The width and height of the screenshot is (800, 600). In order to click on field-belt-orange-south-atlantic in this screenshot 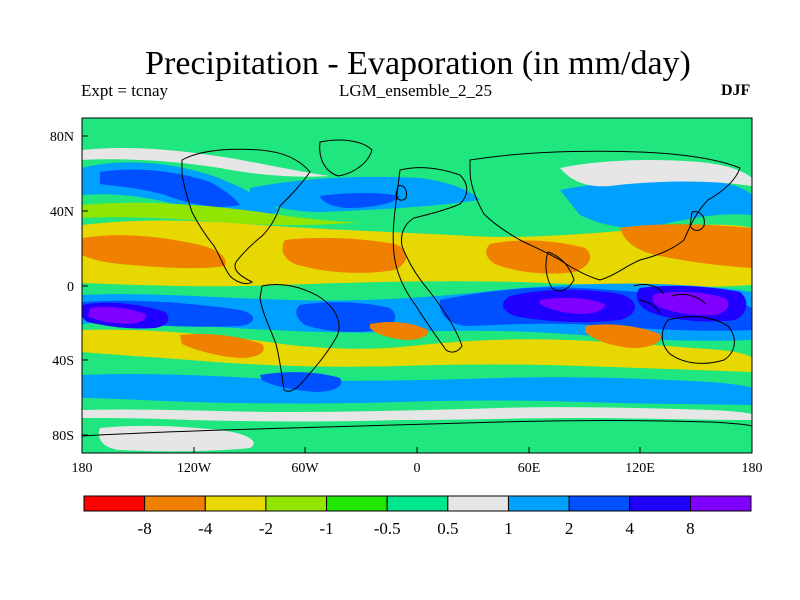, I will do `click(399, 331)`.